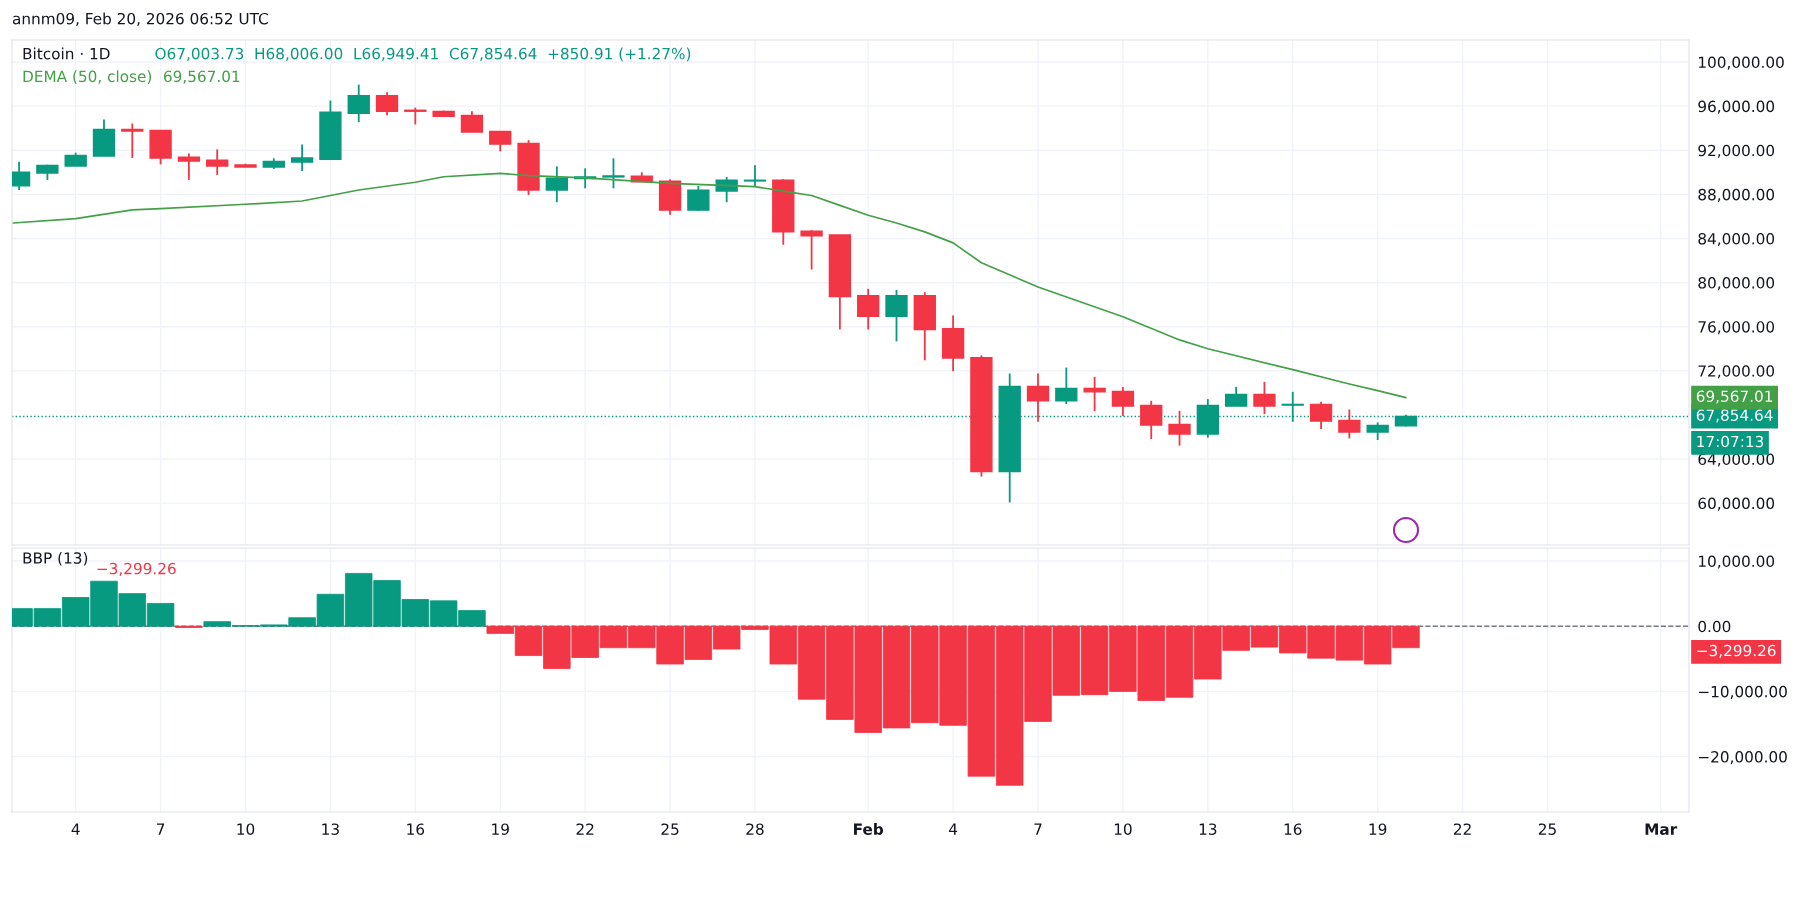 The width and height of the screenshot is (1814, 915). Describe the element at coordinates (1734, 397) in the screenshot. I see `text: 69,567.01` at that location.